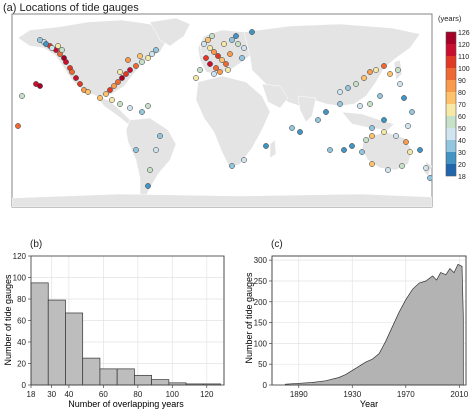  Describe the element at coordinates (462, 141) in the screenshot. I see `colorbar-tick-label: 40` at that location.